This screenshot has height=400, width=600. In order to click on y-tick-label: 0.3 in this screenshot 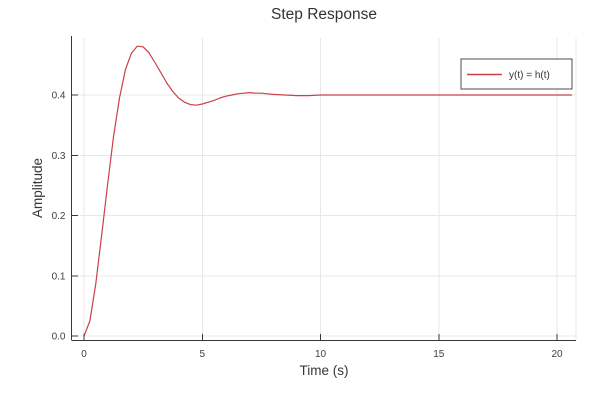, I will do `click(59, 156)`.